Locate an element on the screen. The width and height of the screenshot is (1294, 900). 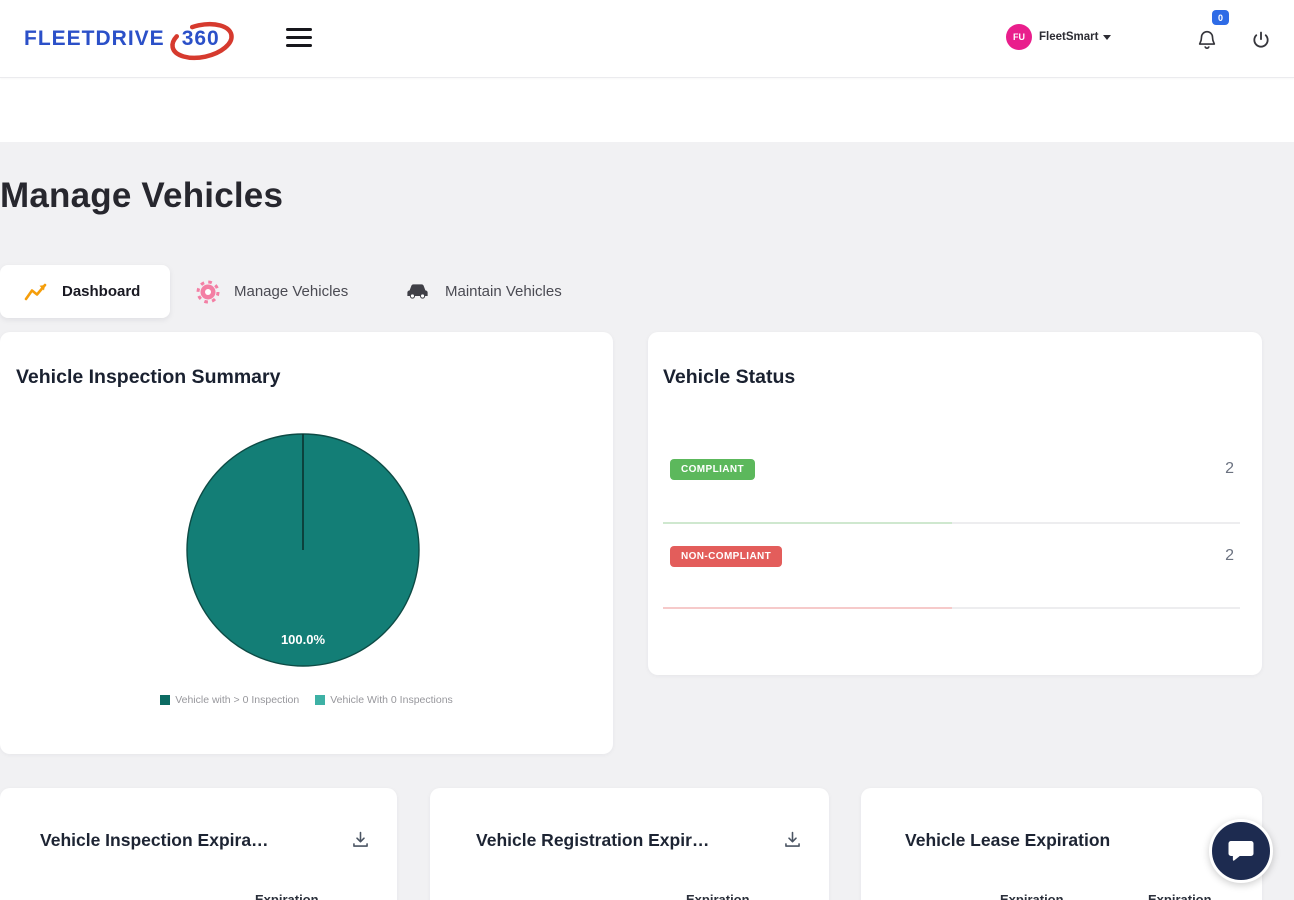
bell-icon is located at coordinates (1207, 39).